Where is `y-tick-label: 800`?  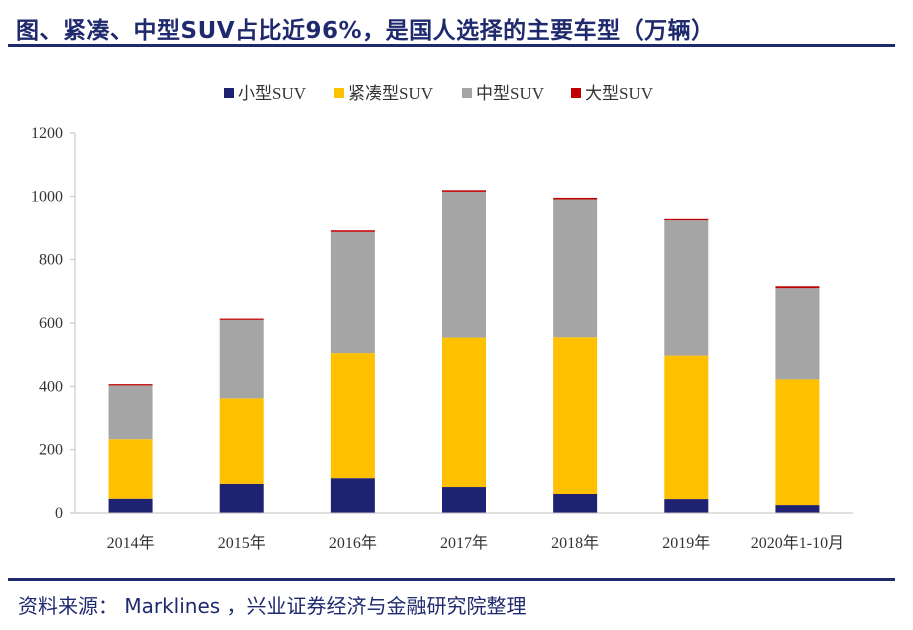
y-tick-label: 800 is located at coordinates (51, 260).